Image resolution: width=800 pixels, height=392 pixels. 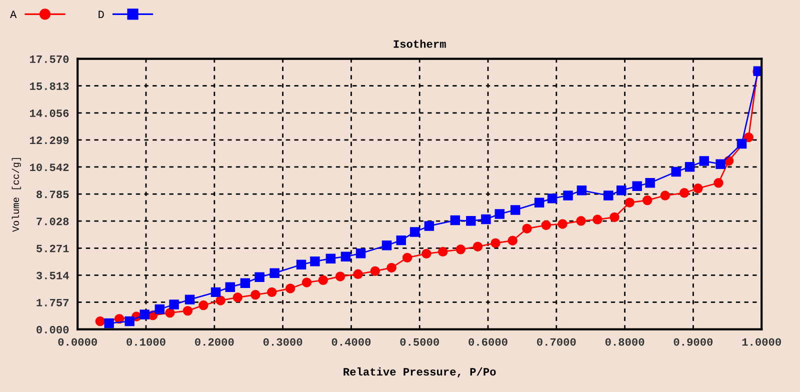 What do you see at coordinates (49, 59) in the screenshot?
I see `y-tick-label: 17.570` at bounding box center [49, 59].